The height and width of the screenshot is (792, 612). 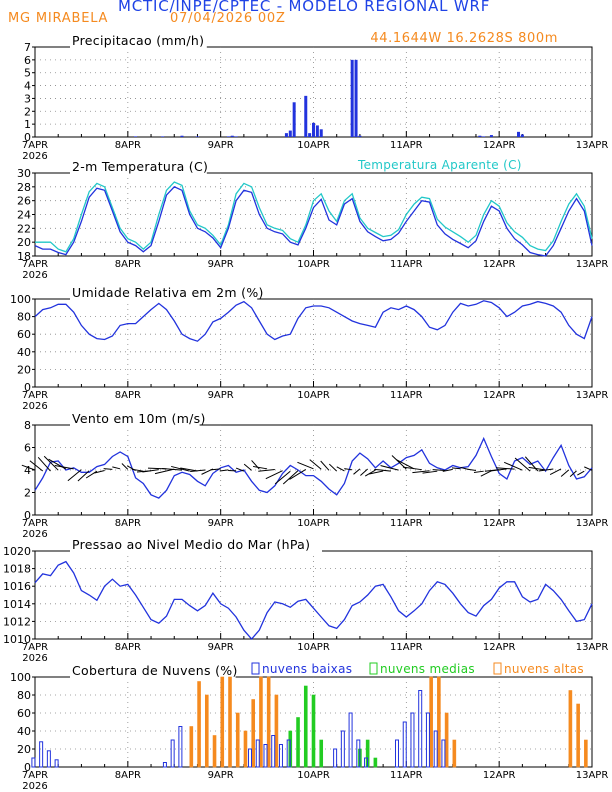 What do you see at coordinates (24, 695) in the screenshot?
I see `y-tick-label: 80` at bounding box center [24, 695].